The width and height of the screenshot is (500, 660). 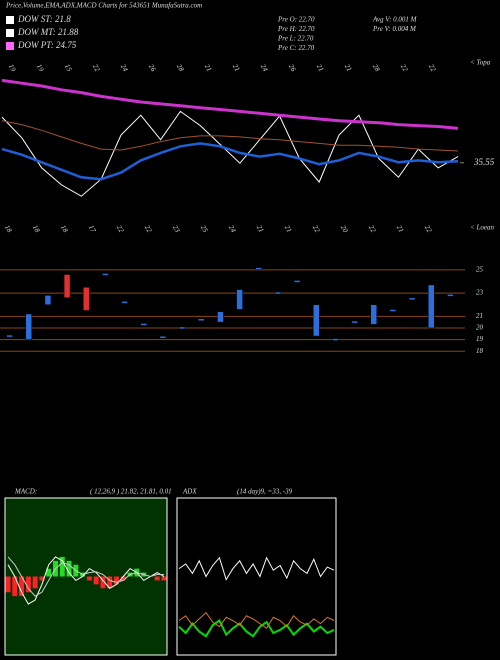 I want to click on panel, so click(x=256, y=576).